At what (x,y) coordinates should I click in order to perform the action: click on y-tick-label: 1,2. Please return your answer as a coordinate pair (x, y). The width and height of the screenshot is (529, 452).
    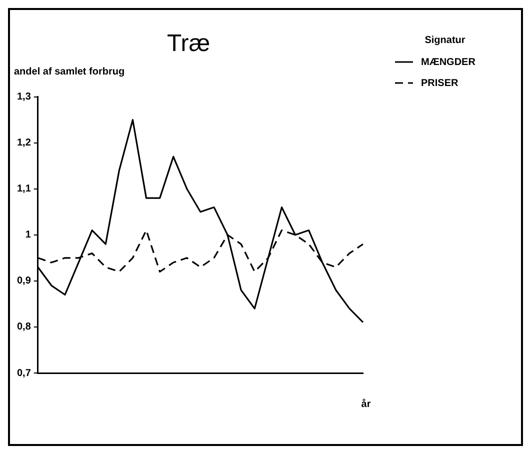
    Looking at the image, I should click on (24, 143).